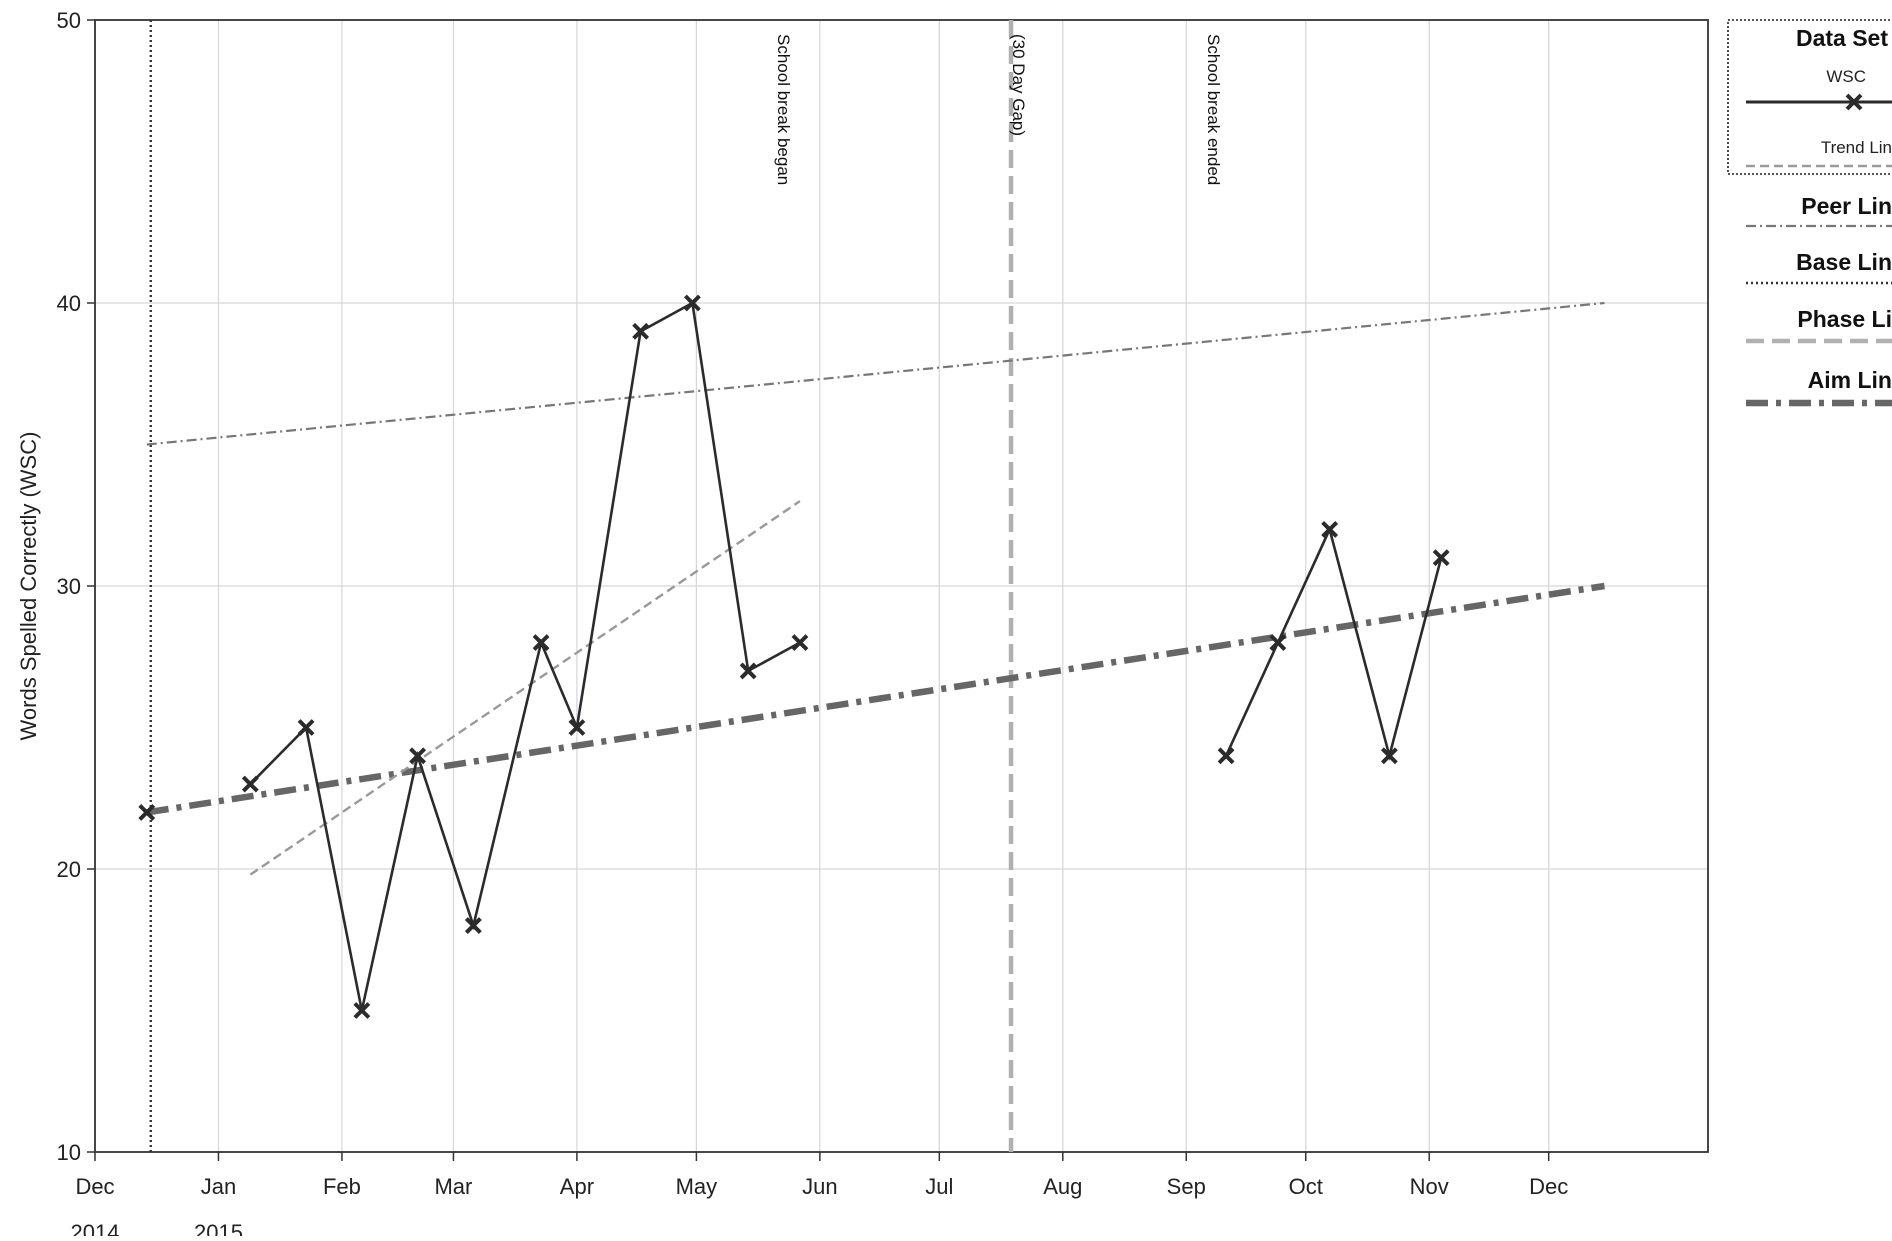 The image size is (1892, 1241). I want to click on x-tick-label: Nov, so click(1429, 1186).